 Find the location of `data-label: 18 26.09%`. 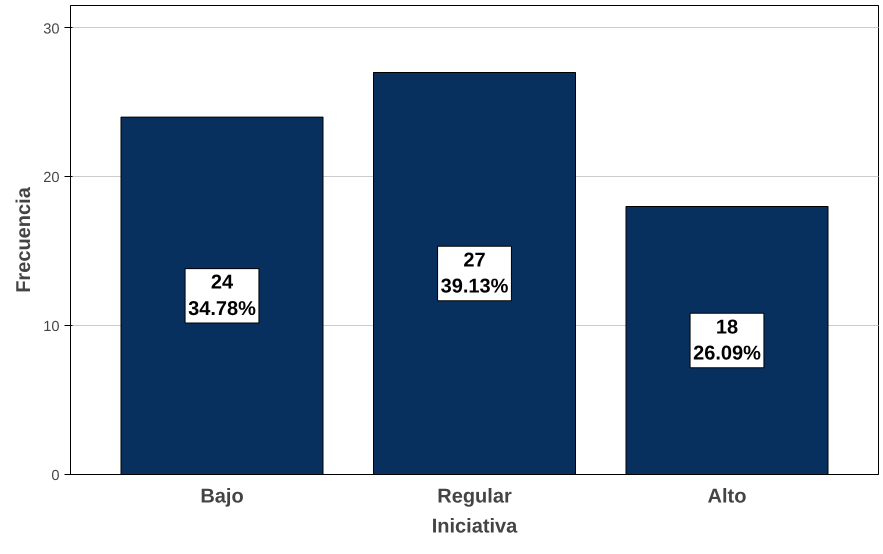

data-label: 18 26.09% is located at coordinates (727, 340).